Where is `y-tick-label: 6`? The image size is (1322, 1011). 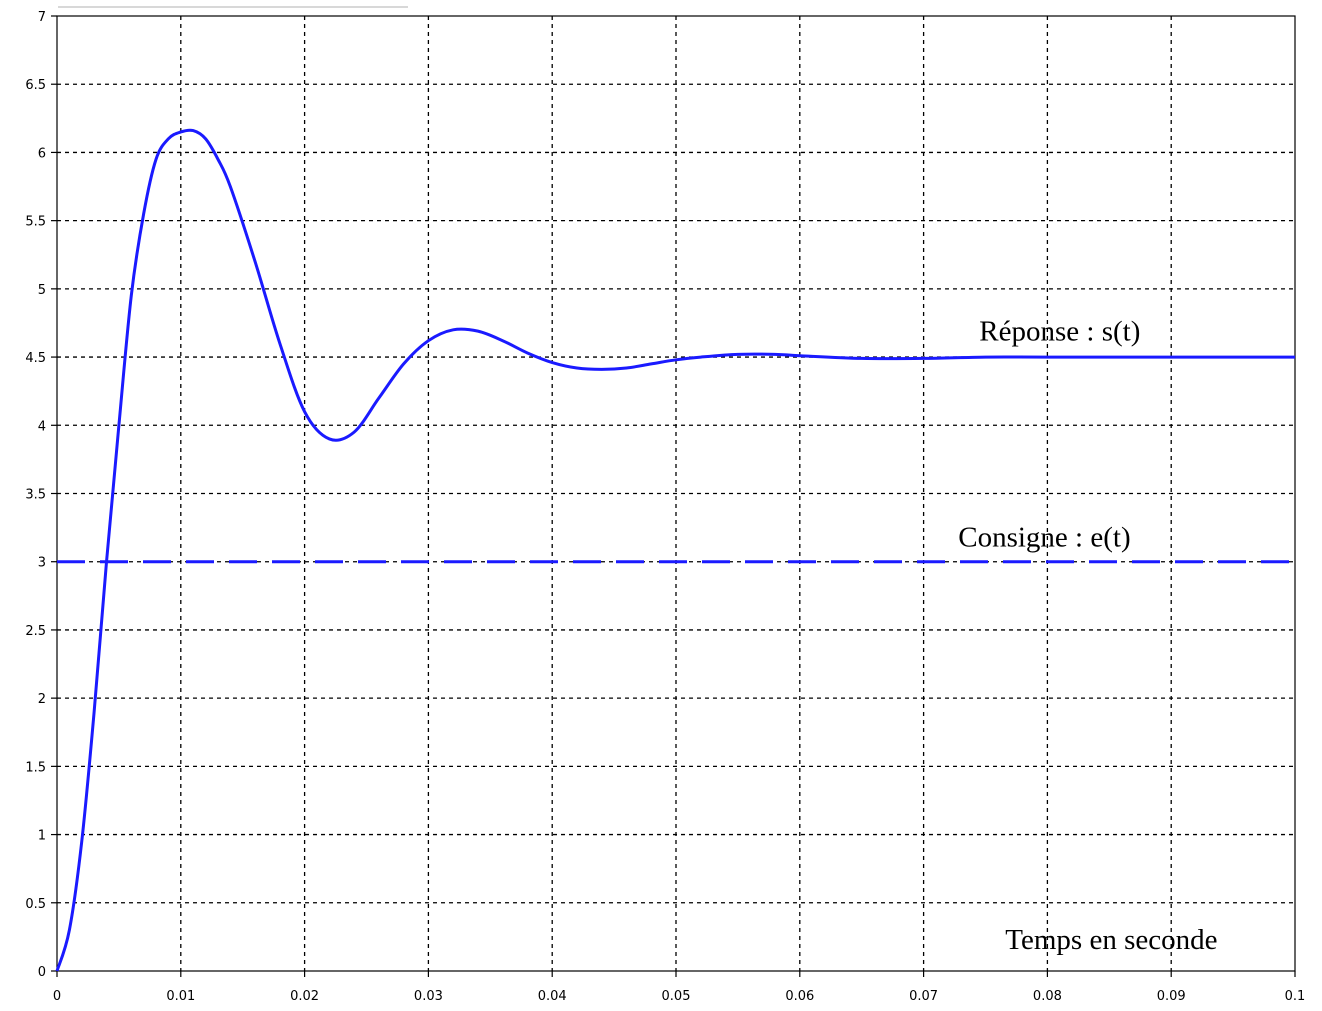 y-tick-label: 6 is located at coordinates (42, 153).